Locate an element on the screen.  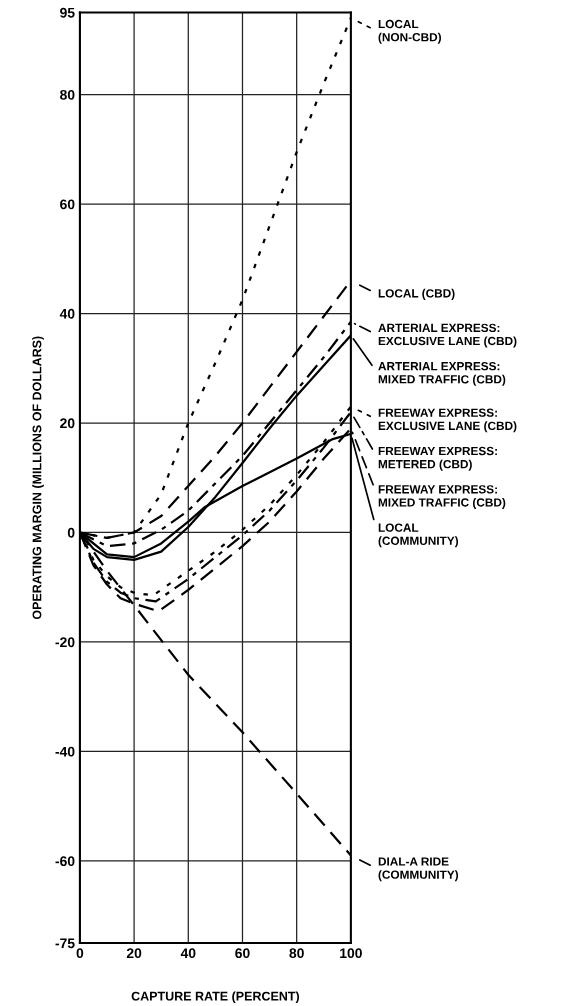
y-tick-label: -20 is located at coordinates (65, 642).